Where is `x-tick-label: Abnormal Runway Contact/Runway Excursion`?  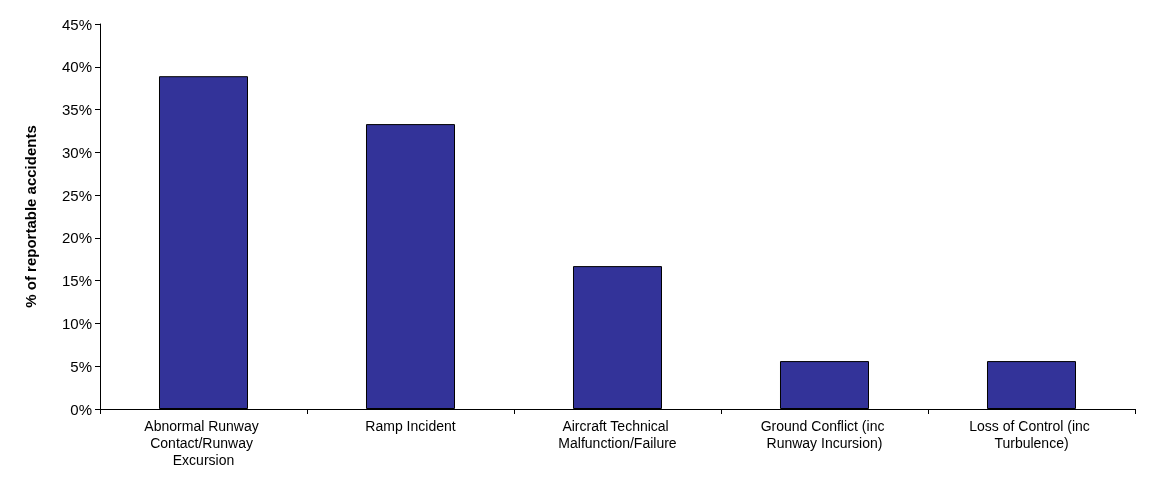 x-tick-label: Abnormal Runway Contact/Runway Excursion is located at coordinates (203, 442).